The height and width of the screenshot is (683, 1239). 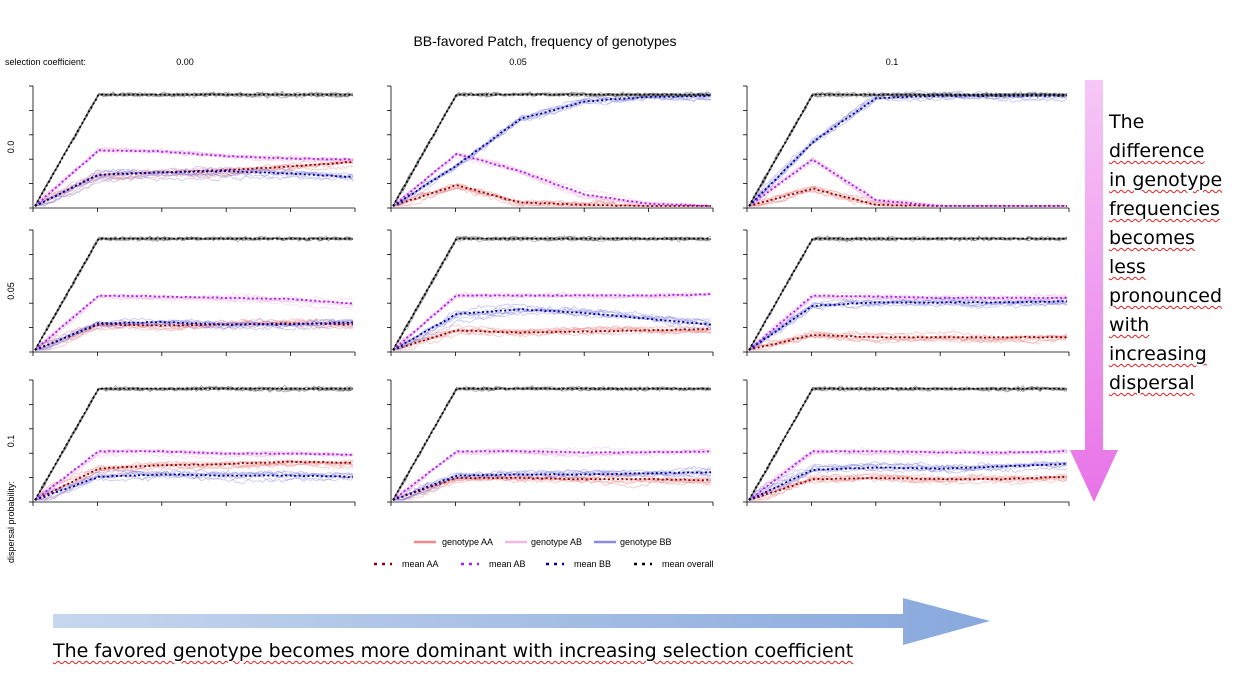 I want to click on legend-label-genotype-bb: genotype BB, so click(x=646, y=542).